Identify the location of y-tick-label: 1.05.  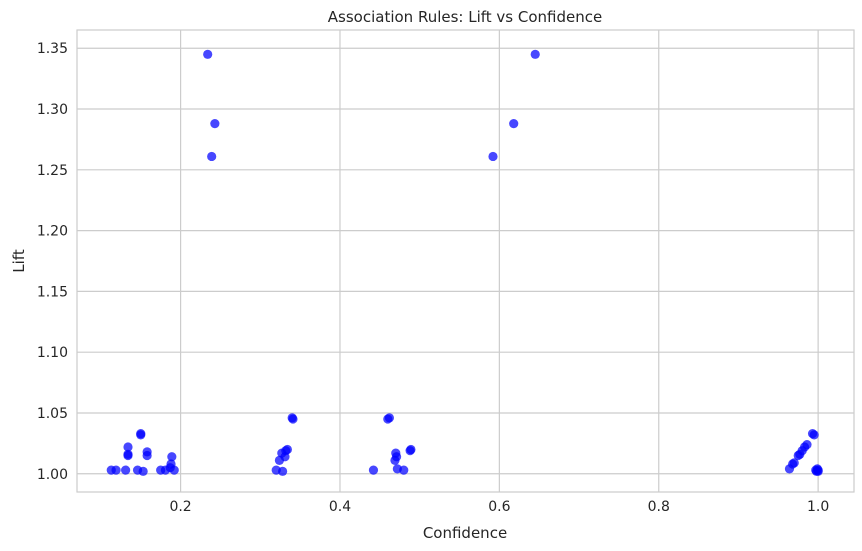
(52, 414).